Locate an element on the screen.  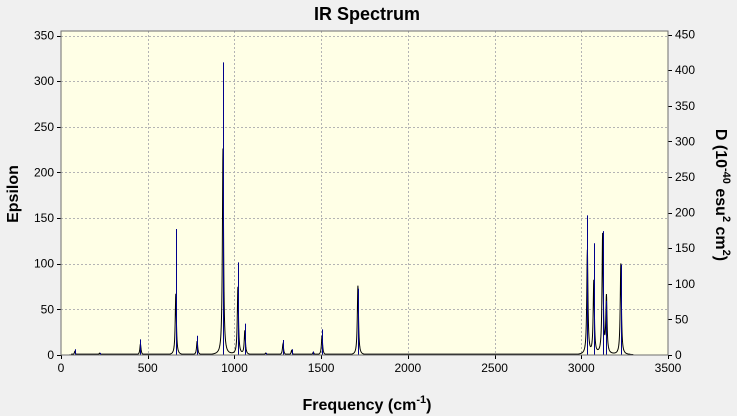
y-tick-label: 300 is located at coordinates (44, 81).